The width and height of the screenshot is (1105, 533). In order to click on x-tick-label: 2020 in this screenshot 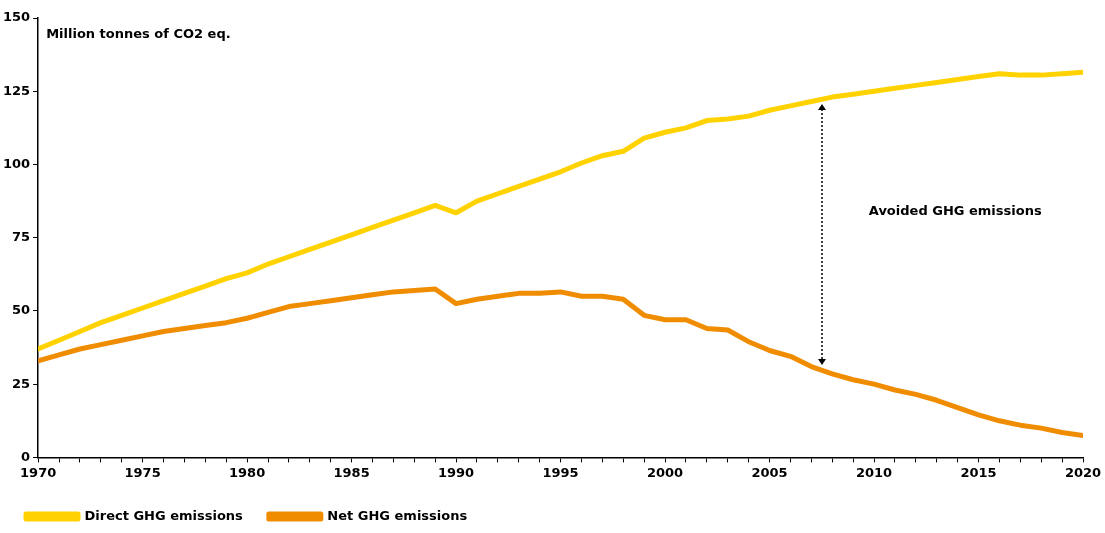, I will do `click(1083, 472)`.